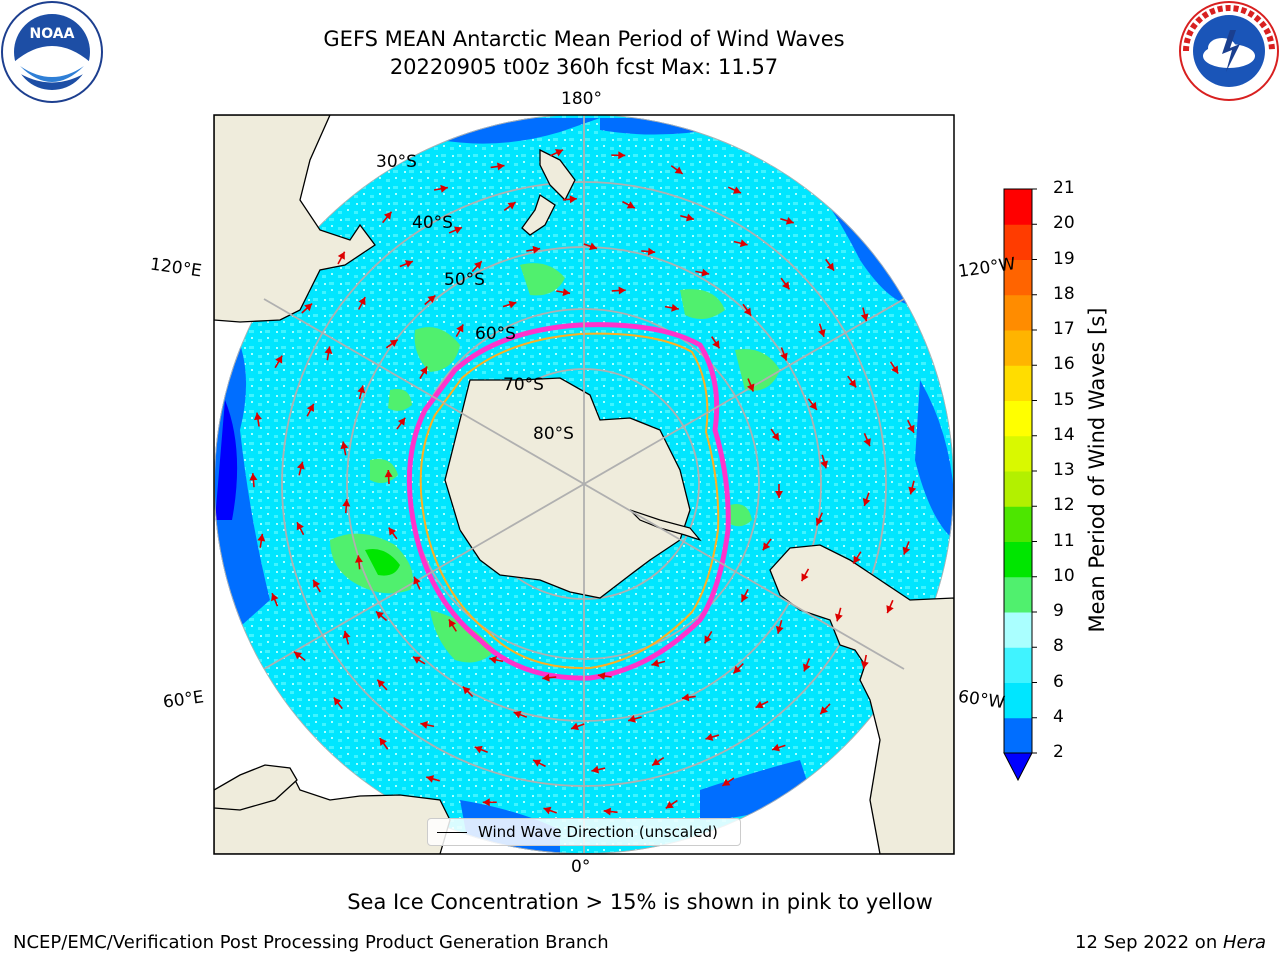 The width and height of the screenshot is (1280, 960). What do you see at coordinates (452, 832) in the screenshot?
I see `legend-line-sample` at bounding box center [452, 832].